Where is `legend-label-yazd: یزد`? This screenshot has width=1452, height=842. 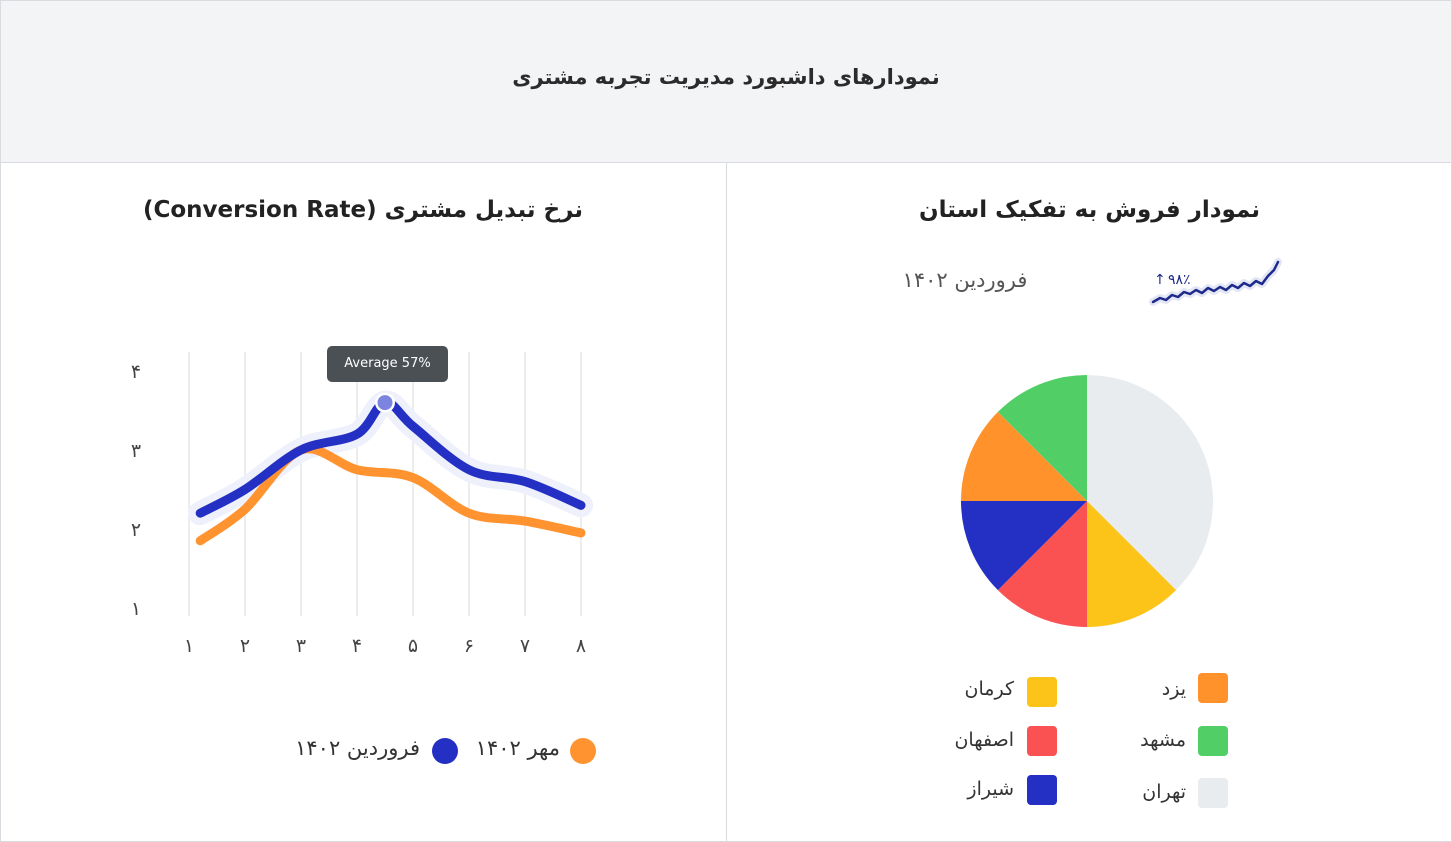 legend-label-yazd: یزد is located at coordinates (1173, 689).